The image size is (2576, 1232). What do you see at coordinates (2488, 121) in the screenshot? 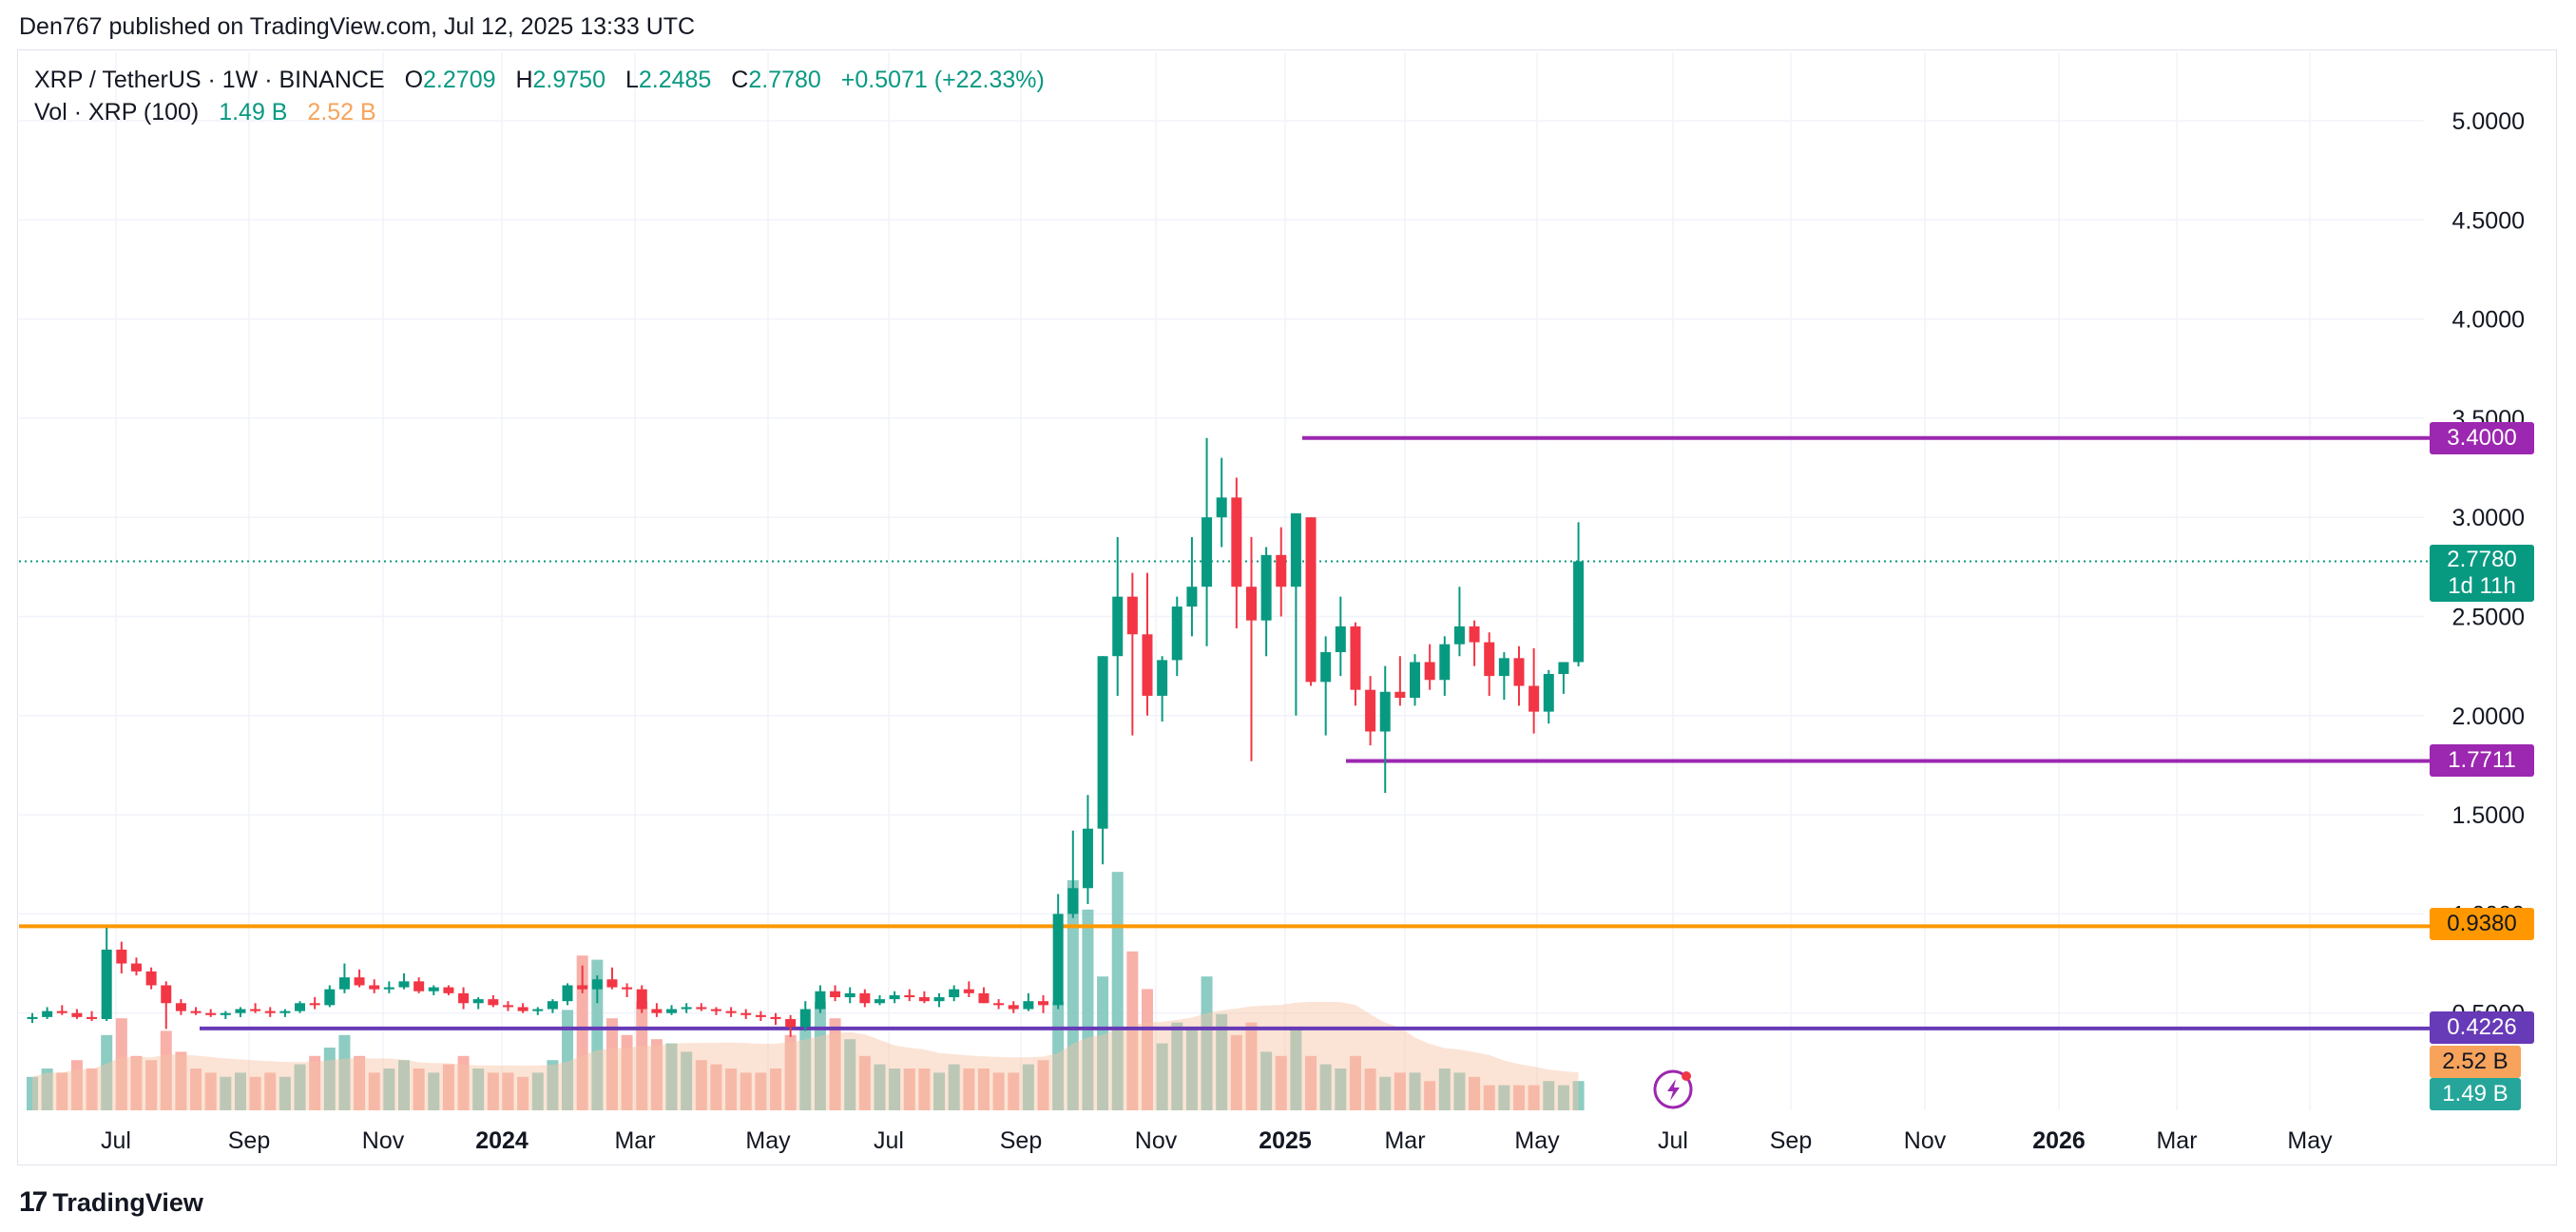
I see `y-tick-label: 5.0000` at bounding box center [2488, 121].